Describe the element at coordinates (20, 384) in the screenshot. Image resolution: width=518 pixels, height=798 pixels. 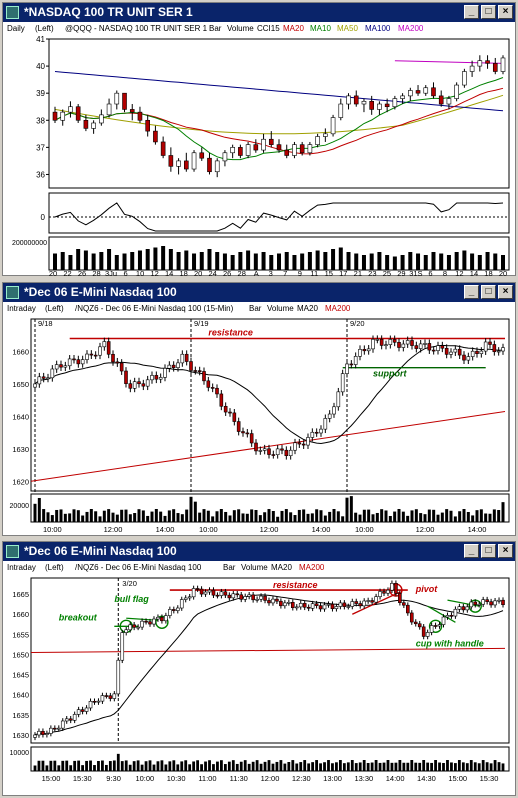
I see `y-tick-label: 1650` at that location.